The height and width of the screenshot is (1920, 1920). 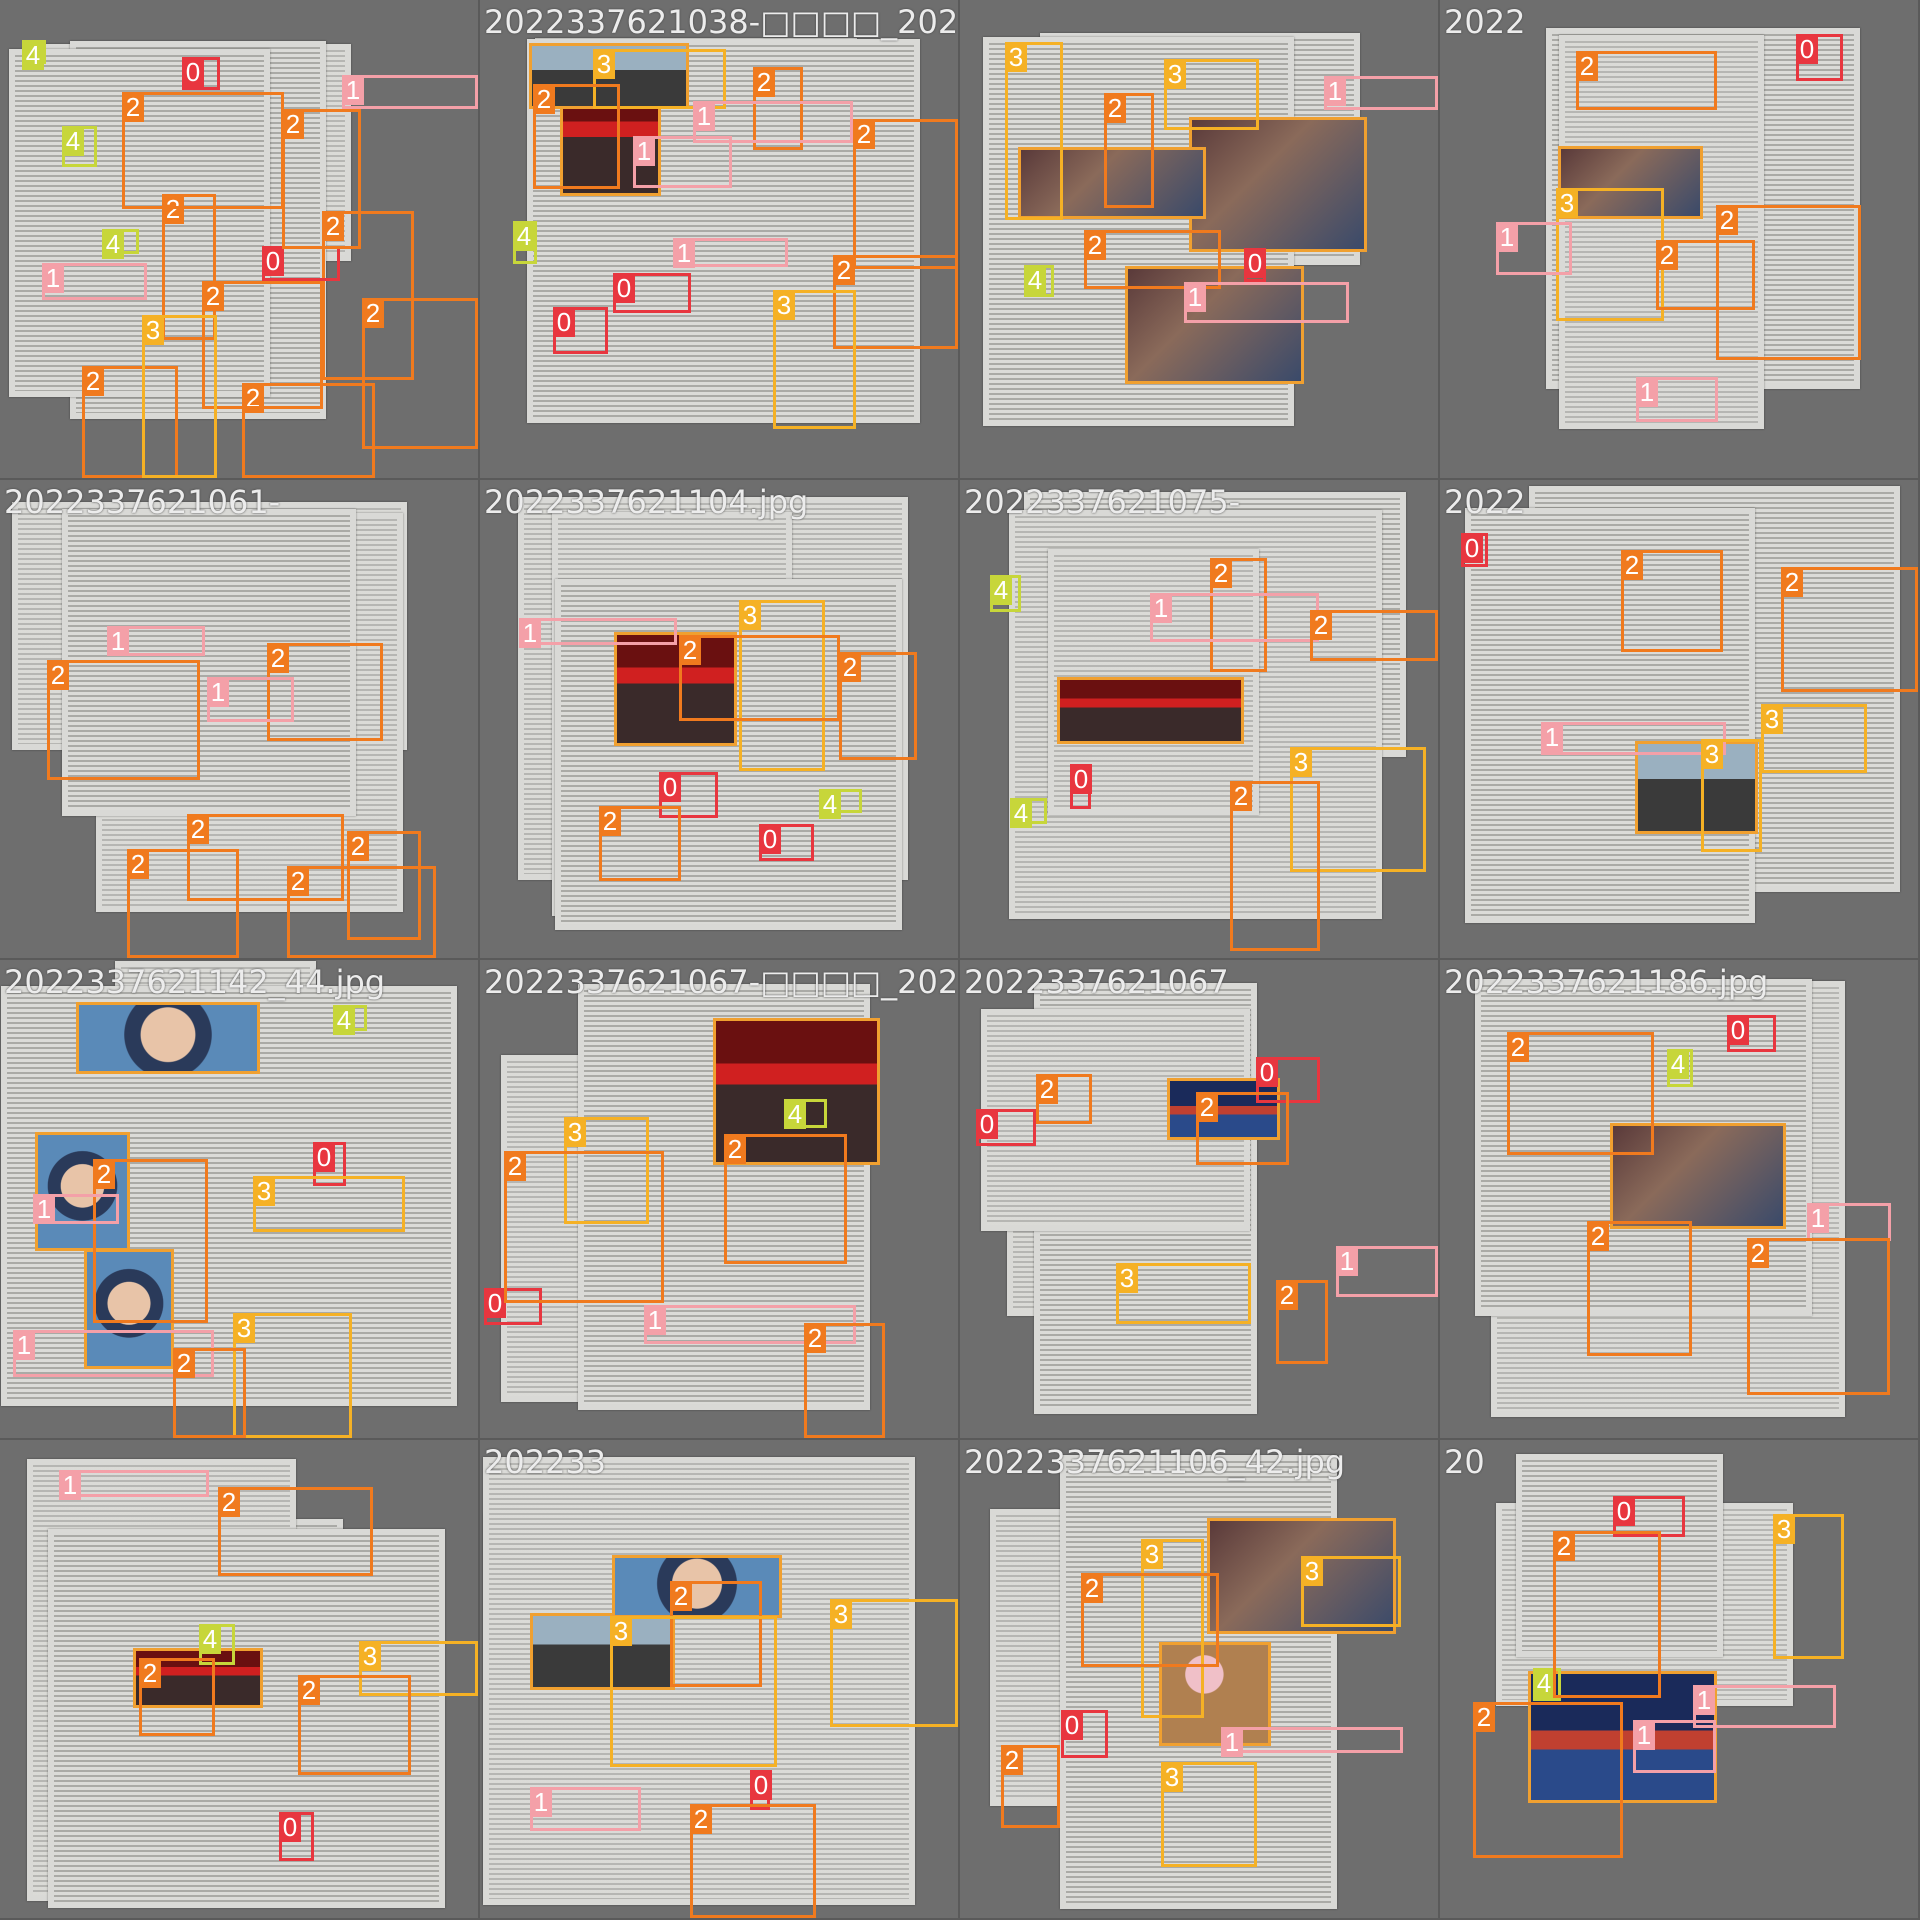 I want to click on tile-filename-label: 2022337621061-, so click(x=142, y=502).